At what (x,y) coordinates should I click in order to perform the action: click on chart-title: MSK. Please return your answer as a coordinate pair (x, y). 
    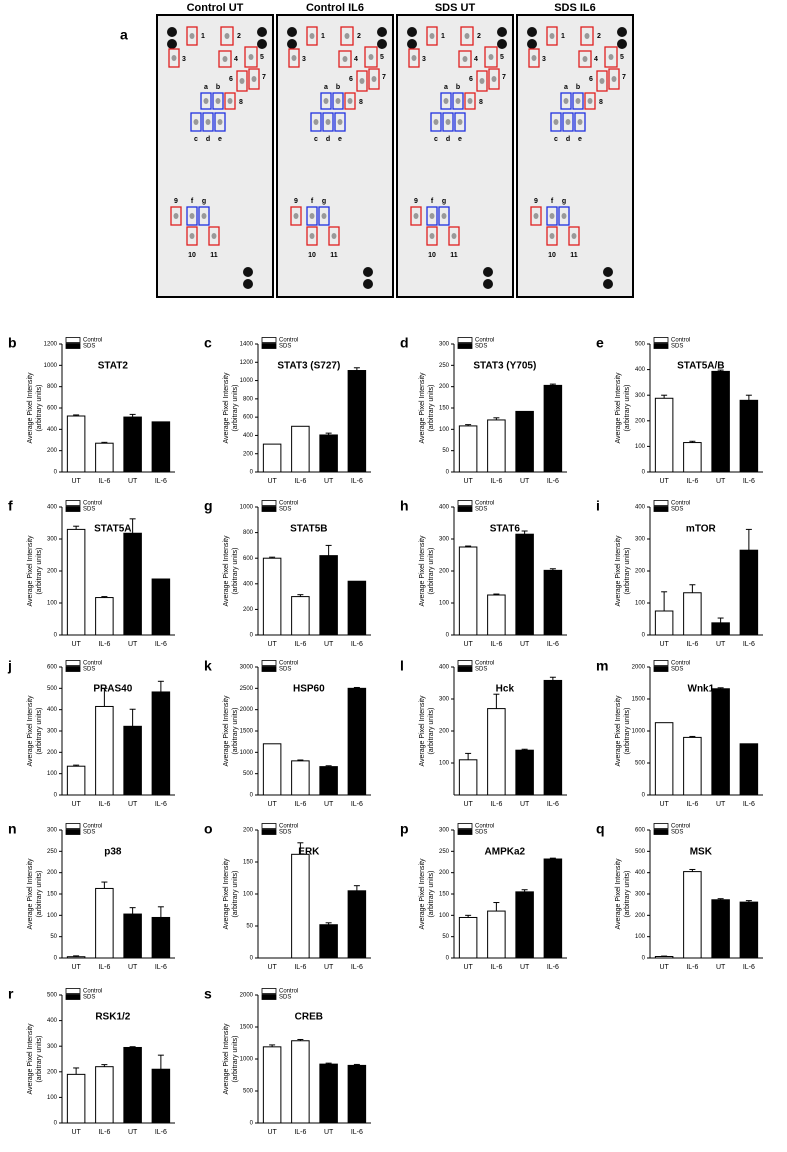
    Looking at the image, I should click on (701, 852).